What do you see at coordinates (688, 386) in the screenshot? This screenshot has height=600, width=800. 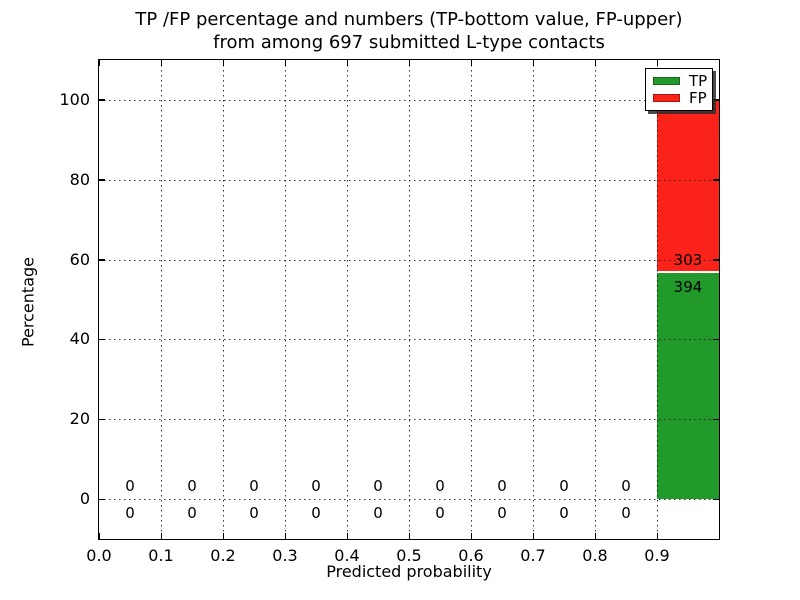 I see `tp-bar-segment` at bounding box center [688, 386].